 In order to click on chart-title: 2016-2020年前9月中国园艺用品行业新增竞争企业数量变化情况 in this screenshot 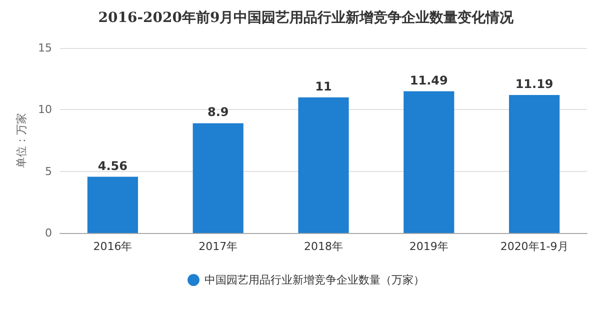, I will do `click(306, 17)`.